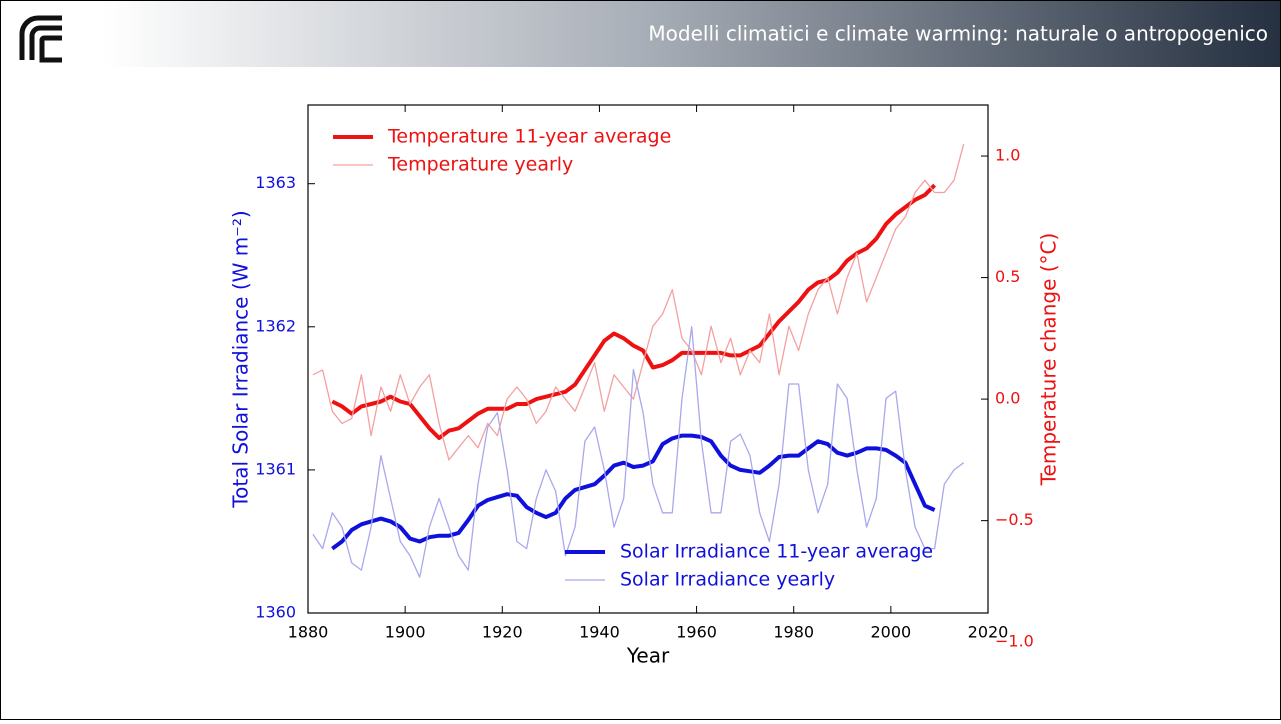 The width and height of the screenshot is (1281, 724). I want to click on y2-tick-label: 0.0, so click(1007, 398).